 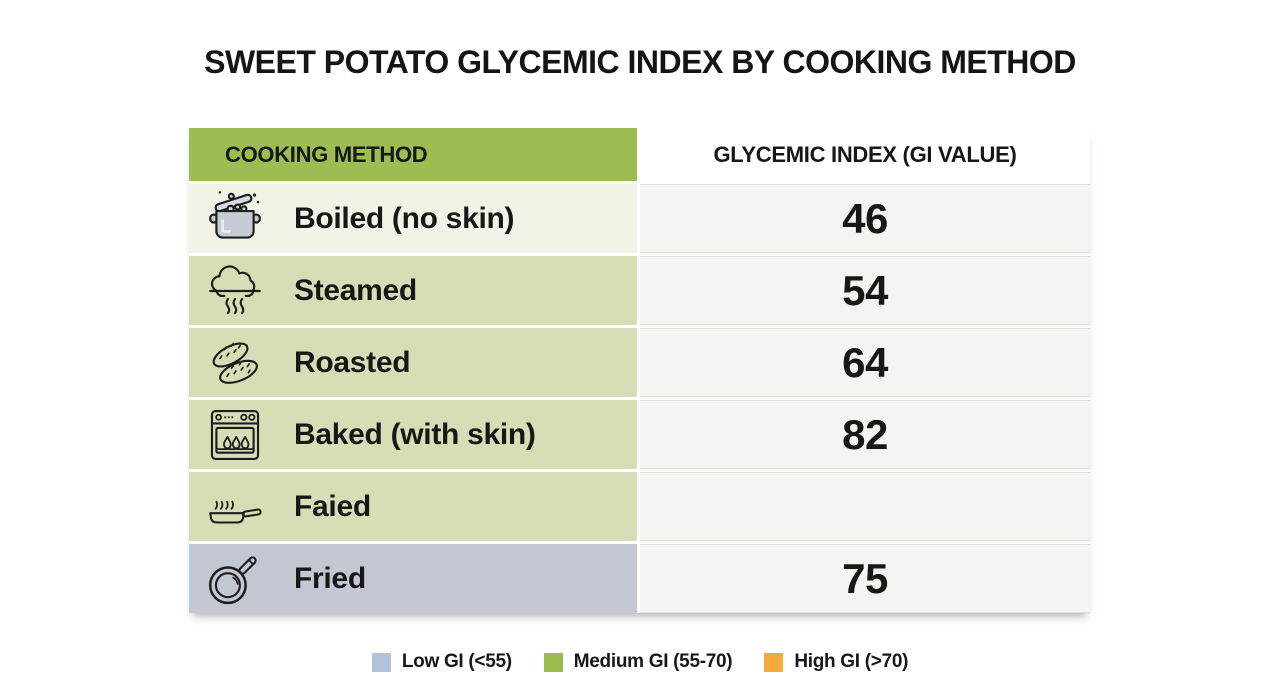 I want to click on table-header-row: COOKING METHOD GLYCEMIC INDEX (GI VALUE), so click(x=639, y=154).